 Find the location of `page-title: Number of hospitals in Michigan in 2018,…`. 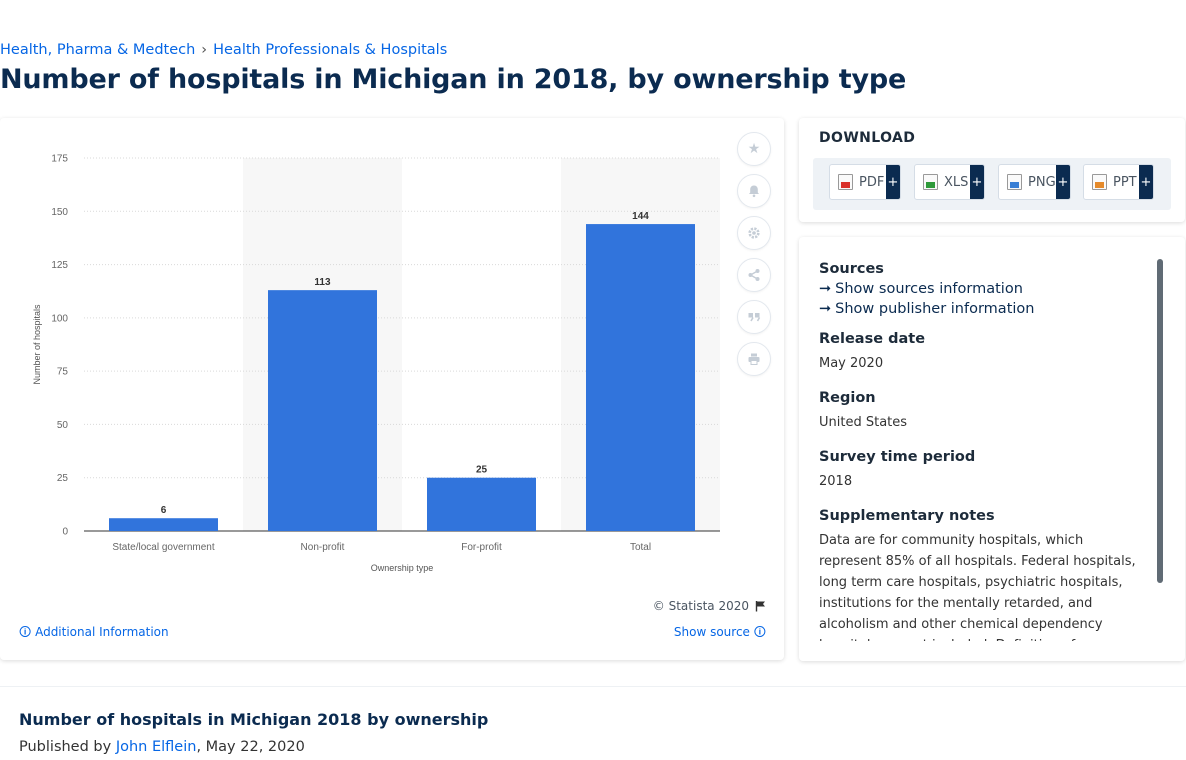

page-title: Number of hospitals in Michigan in 2018,… is located at coordinates (453, 79).